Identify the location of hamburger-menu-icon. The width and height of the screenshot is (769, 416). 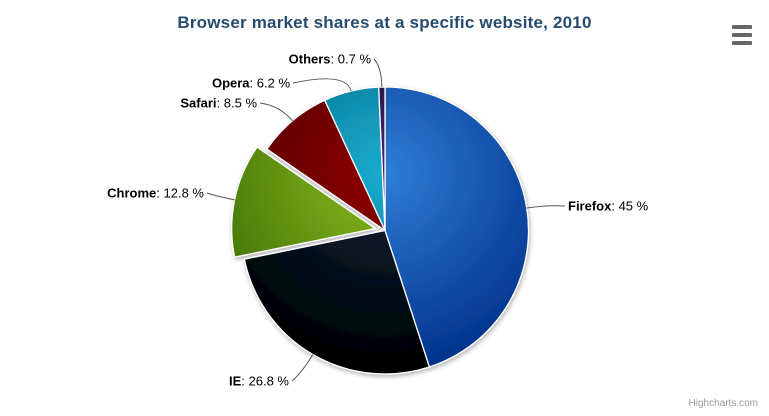
(742, 35).